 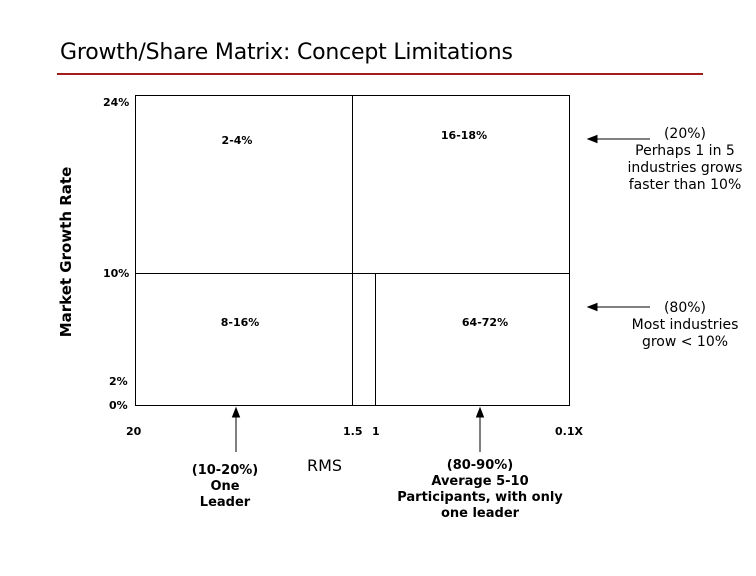 I want to click on quadrant-top-right: 16-18%, so click(x=464, y=135).